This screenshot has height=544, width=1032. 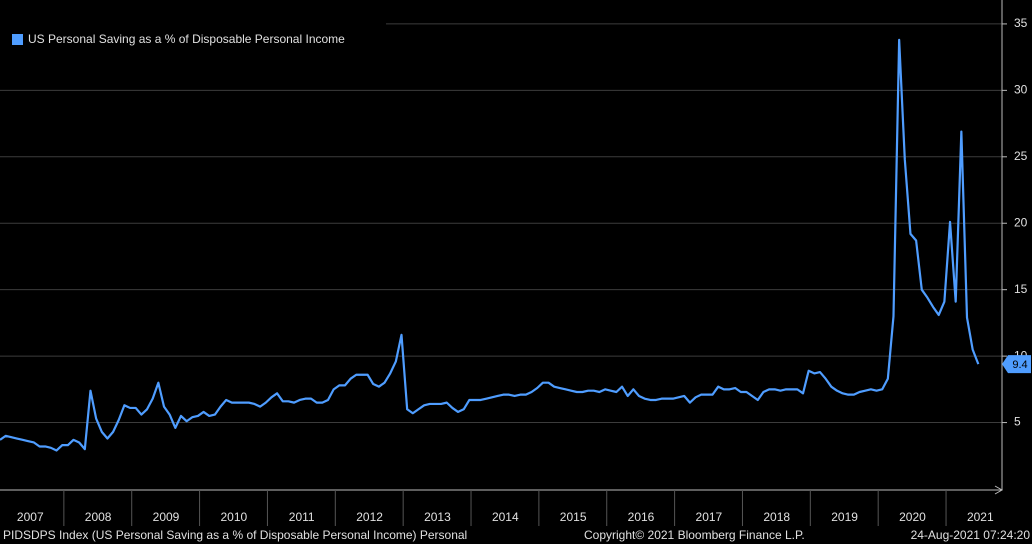 I want to click on x-tick-label: 2012, so click(x=369, y=517).